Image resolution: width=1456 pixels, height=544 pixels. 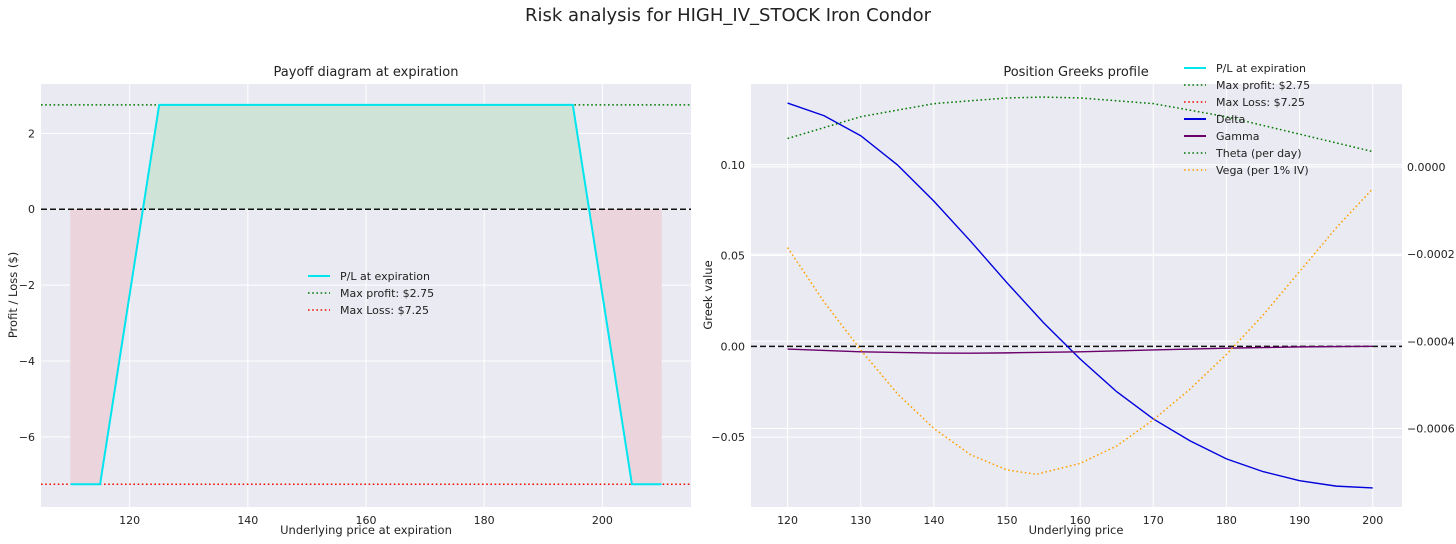 I want to click on payoff-x-tick-label: 200, so click(x=602, y=520).